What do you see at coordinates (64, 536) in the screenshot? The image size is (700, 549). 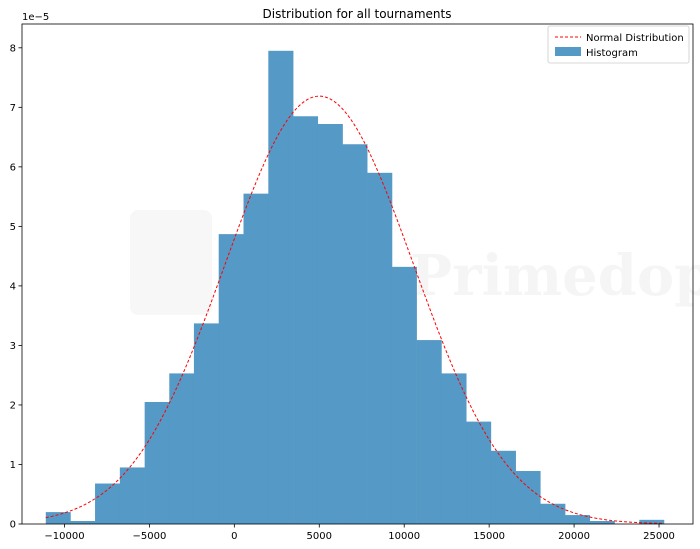 I see `x-tick-label: −10000` at bounding box center [64, 536].